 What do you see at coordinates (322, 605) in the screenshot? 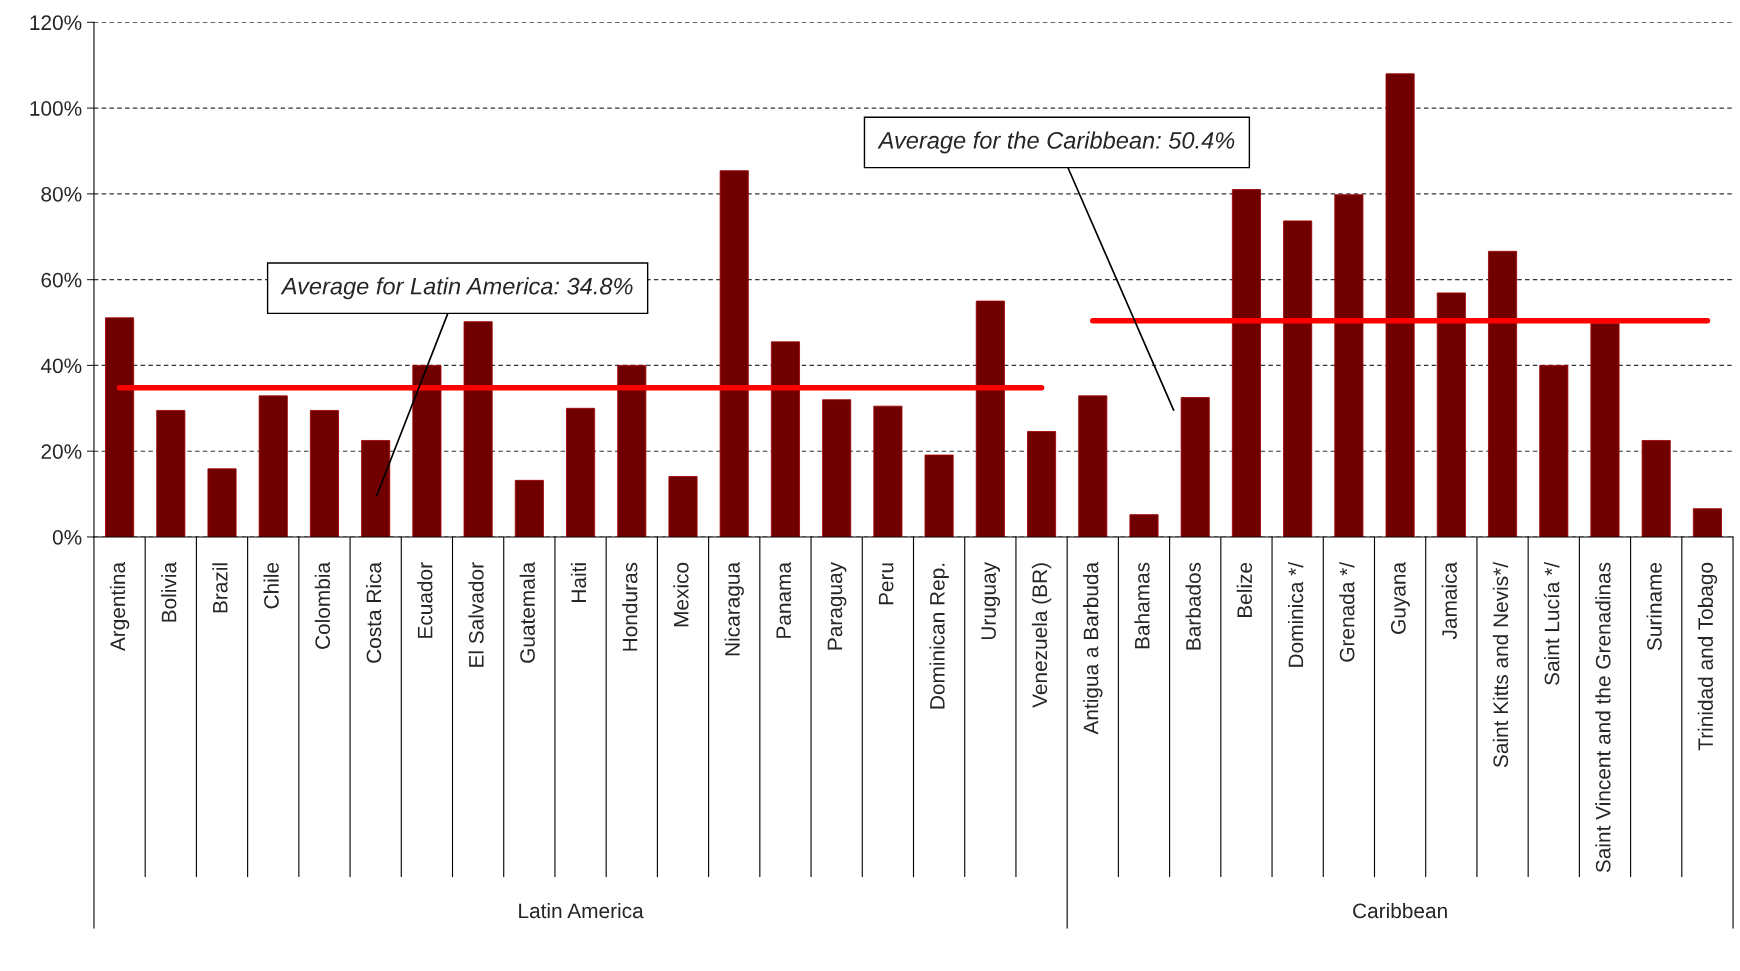
I see `x-tick-label: Colombia` at bounding box center [322, 605].